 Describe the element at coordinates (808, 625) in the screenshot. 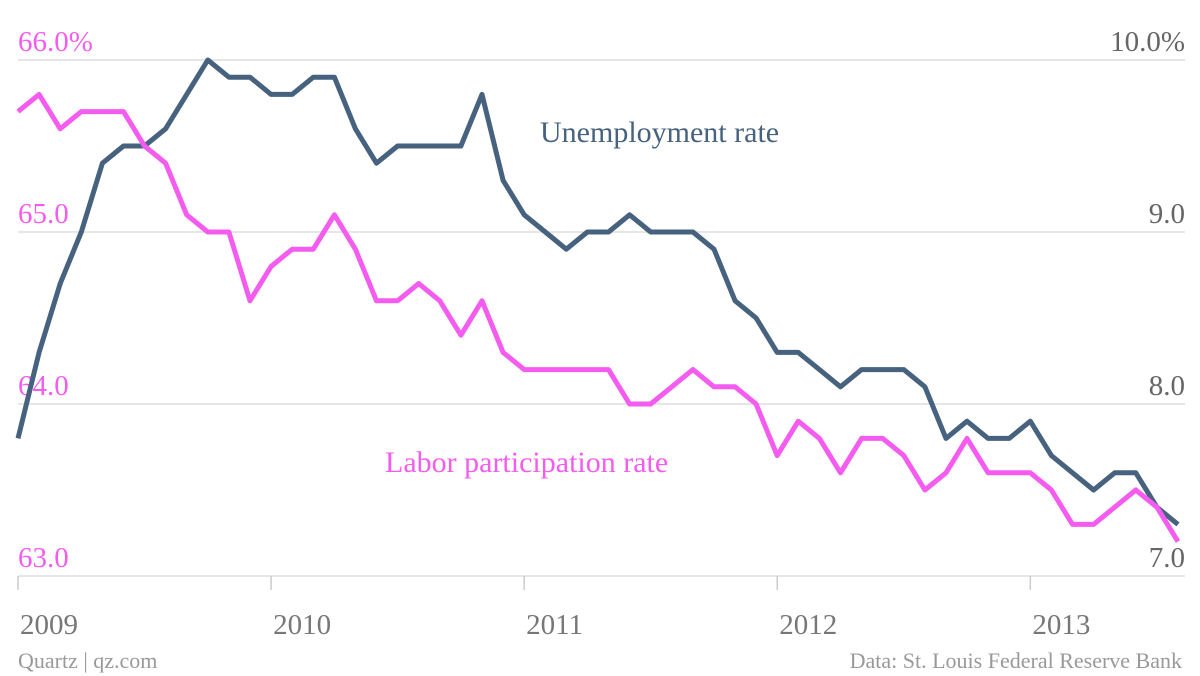

I see `x-tick-label: 2012` at that location.